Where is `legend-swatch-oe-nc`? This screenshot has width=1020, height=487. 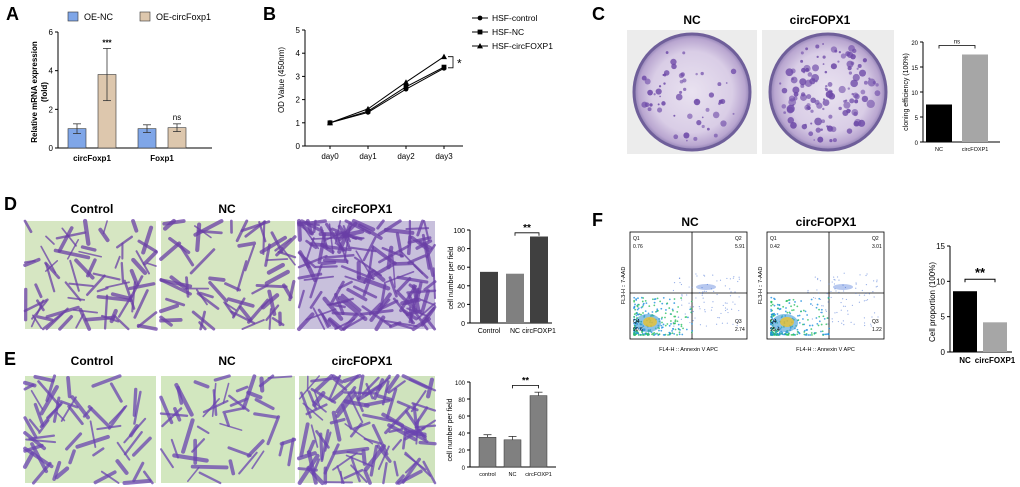
legend-swatch-oe-nc is located at coordinates (73, 16).